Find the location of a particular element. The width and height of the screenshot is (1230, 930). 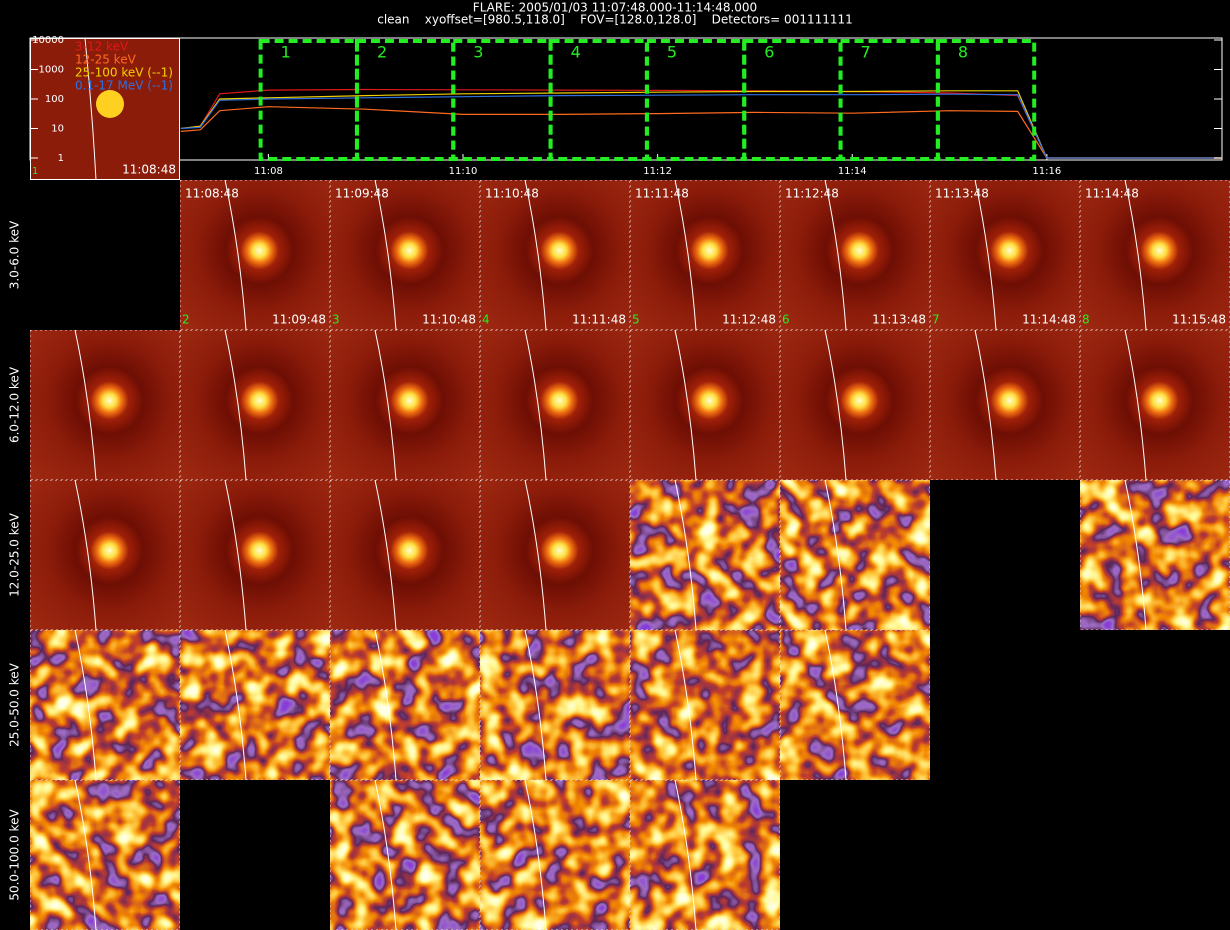

start-time: 11:12:48 is located at coordinates (812, 194).